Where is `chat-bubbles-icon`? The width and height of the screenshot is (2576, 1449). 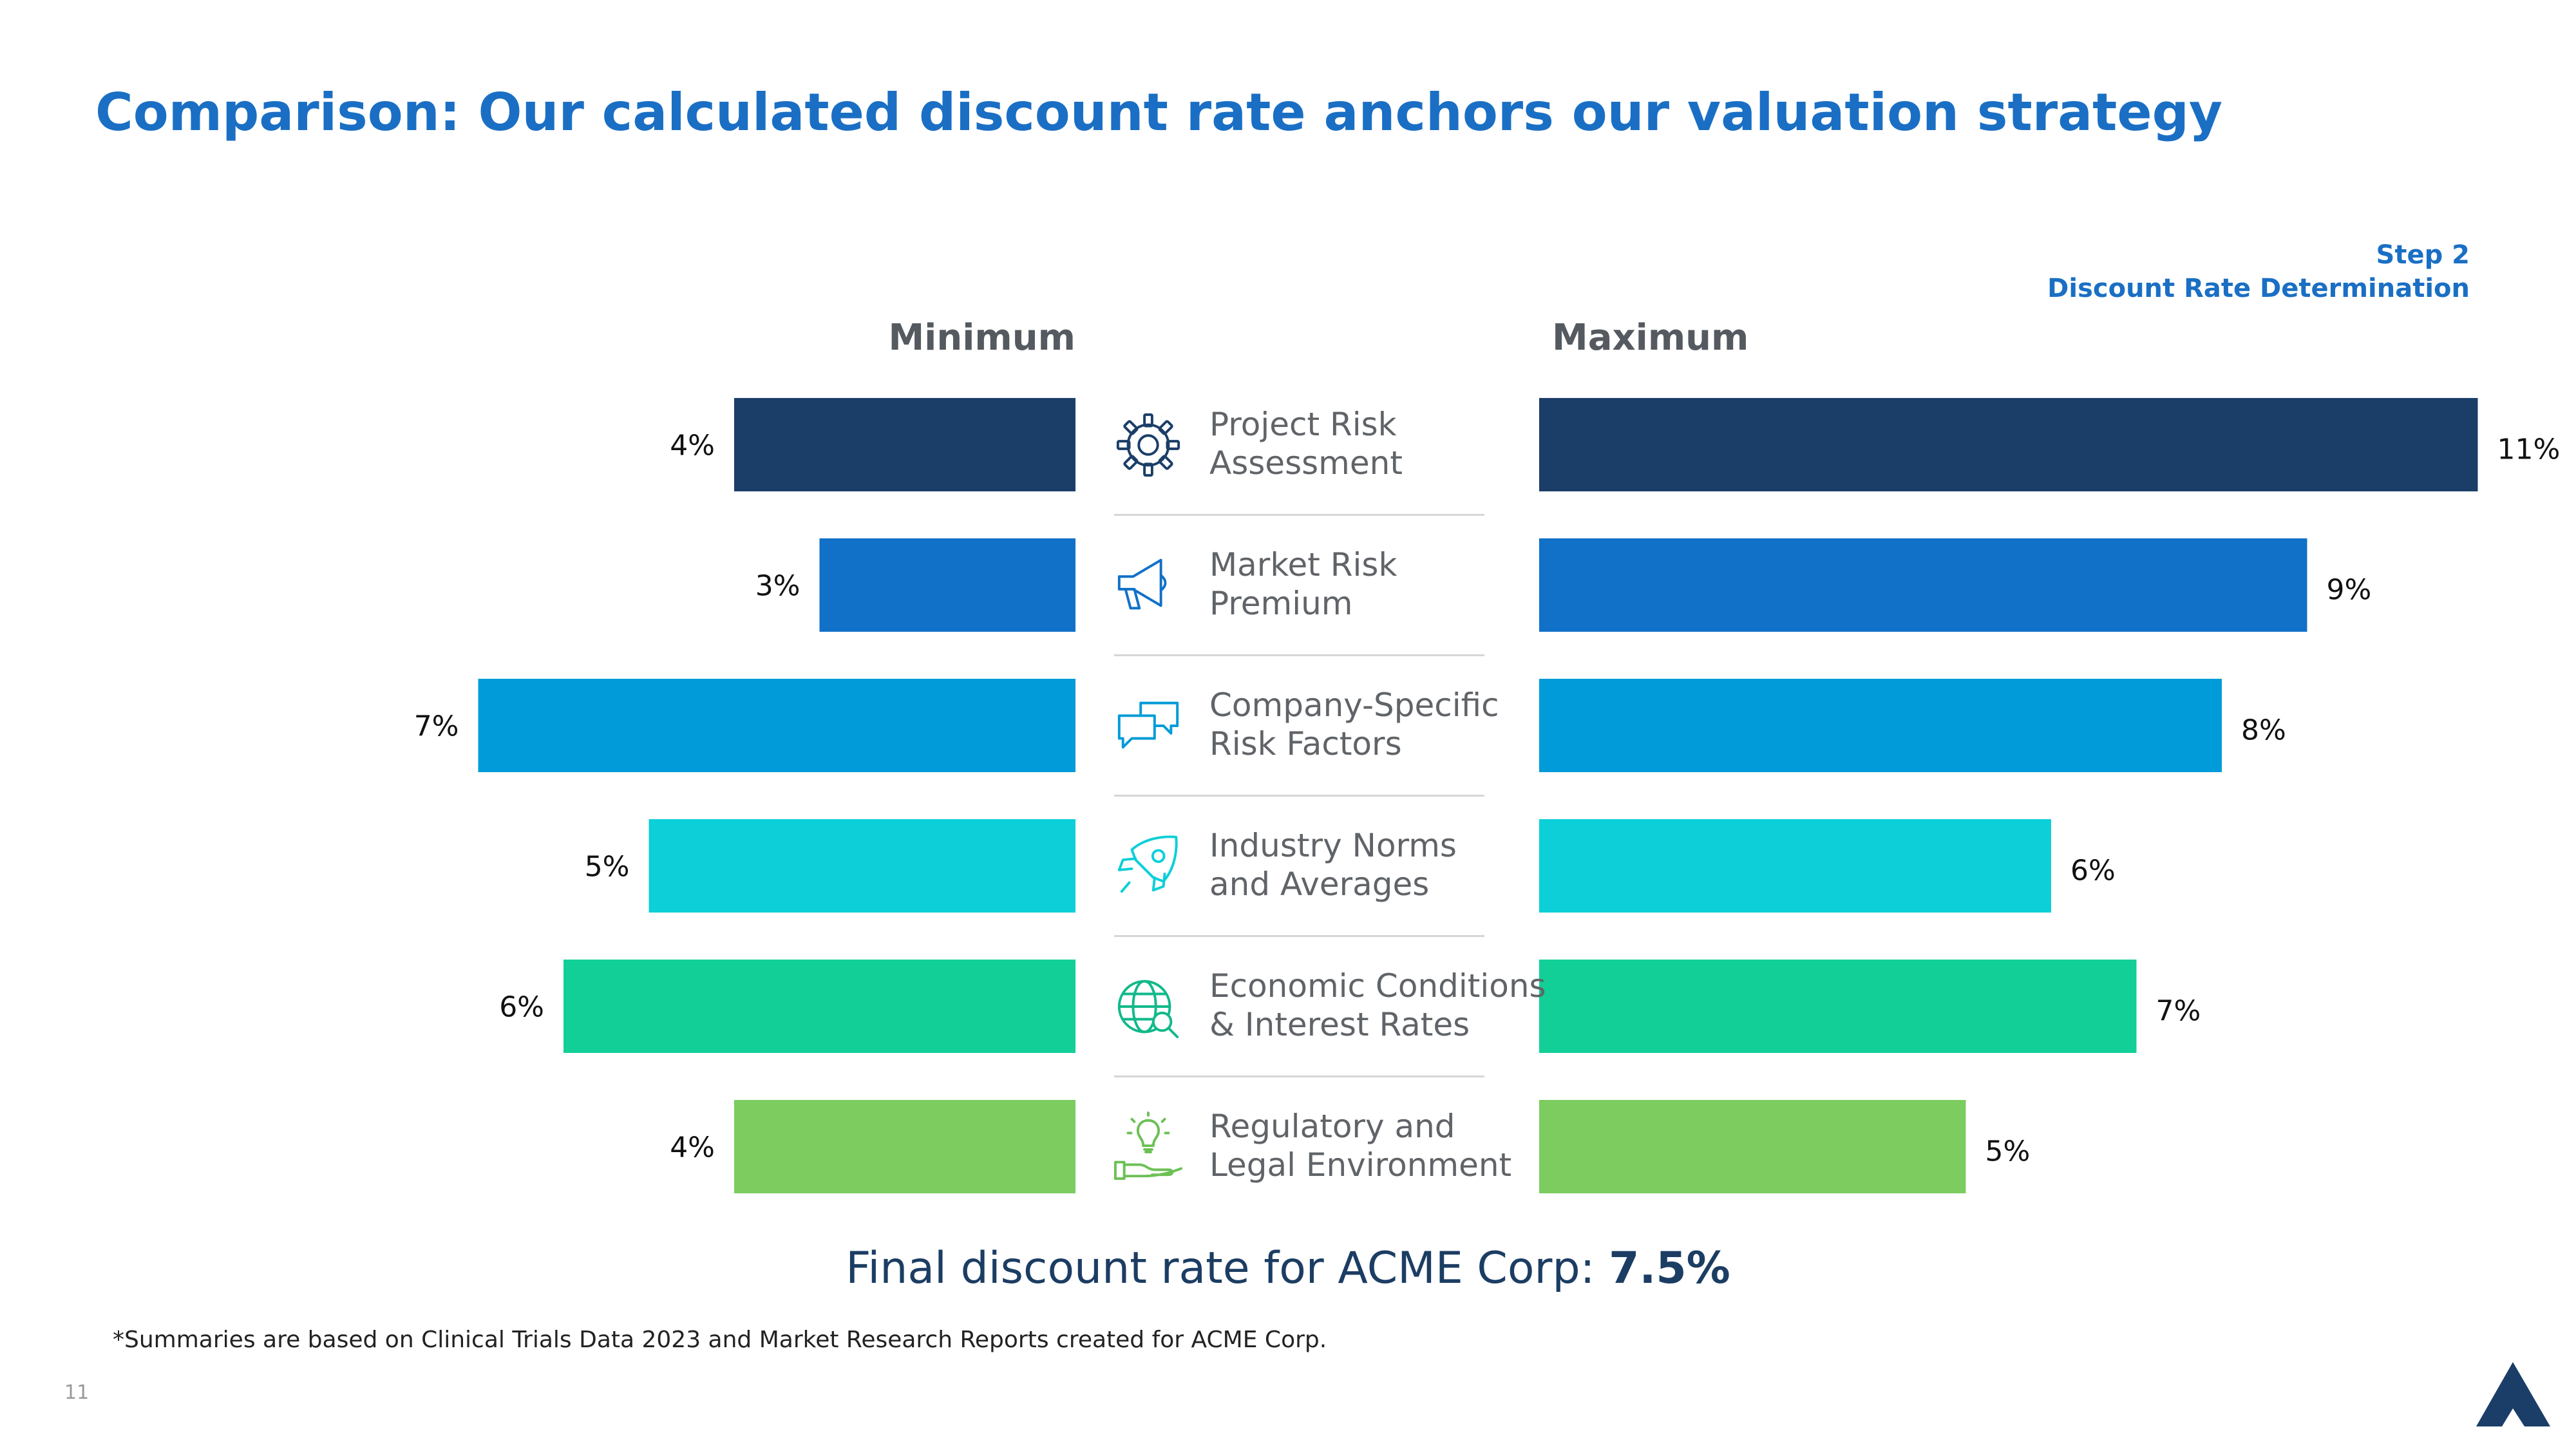 chat-bubbles-icon is located at coordinates (1148, 727).